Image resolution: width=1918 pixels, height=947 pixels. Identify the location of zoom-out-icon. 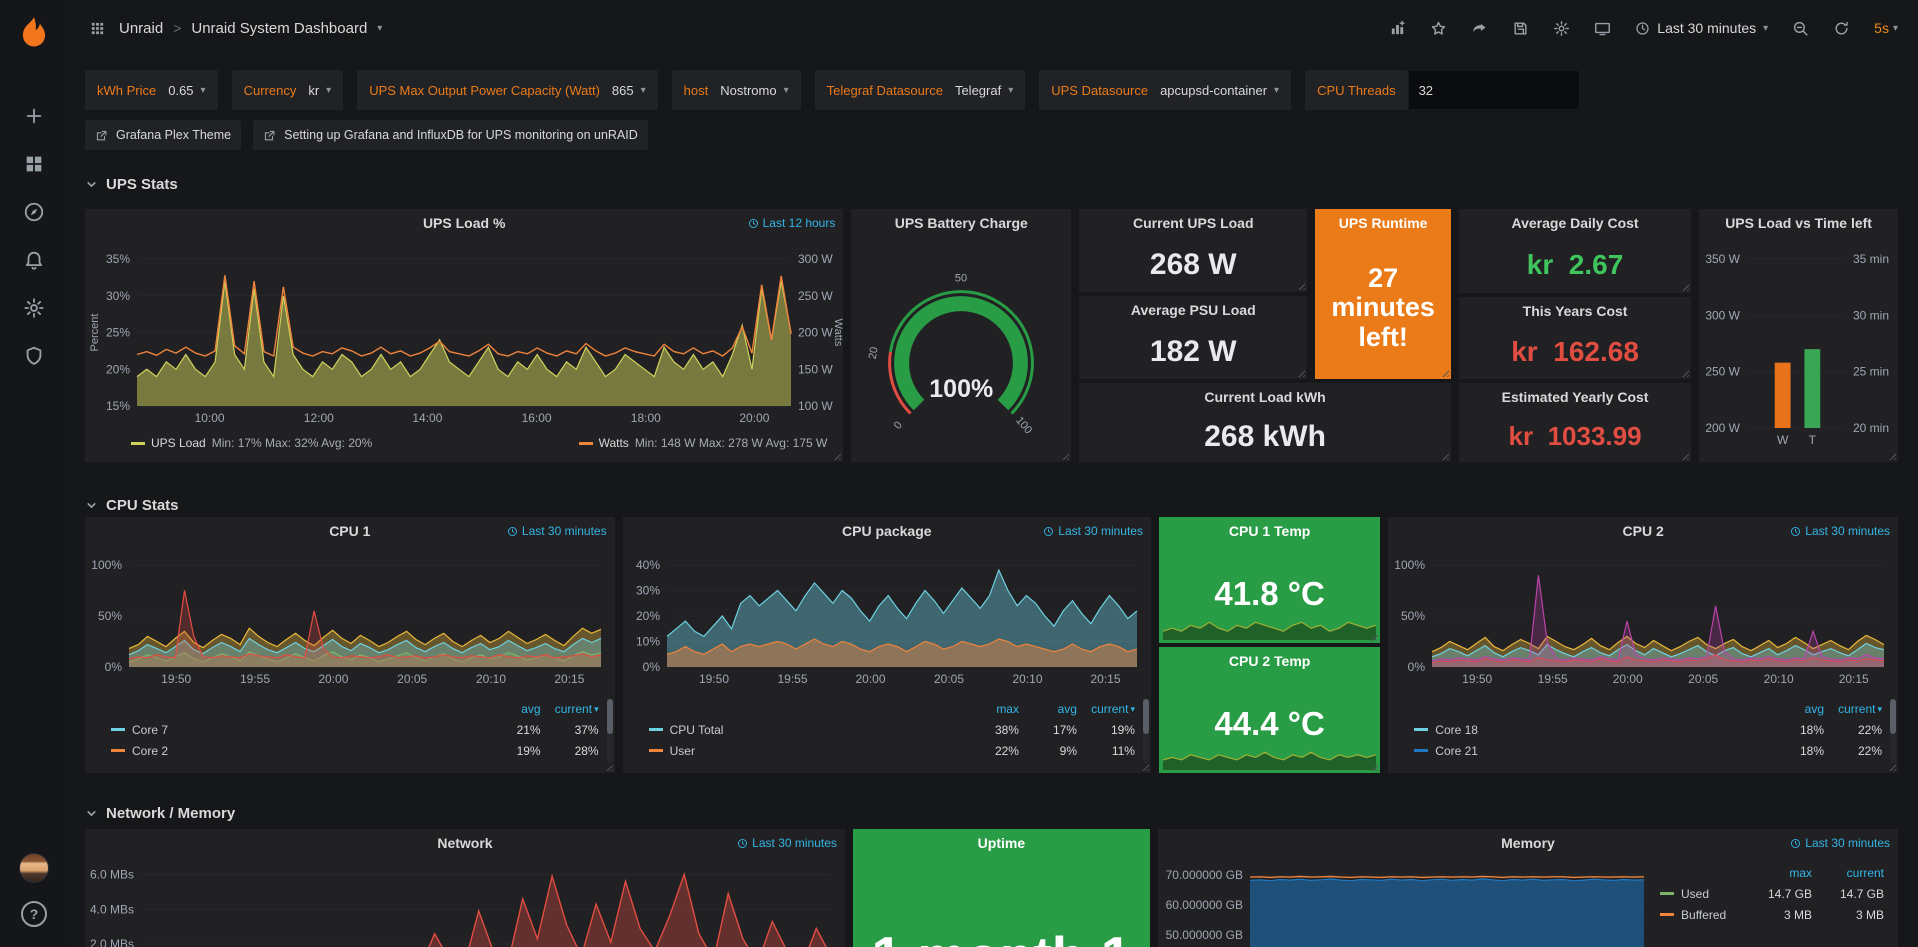
(1800, 28).